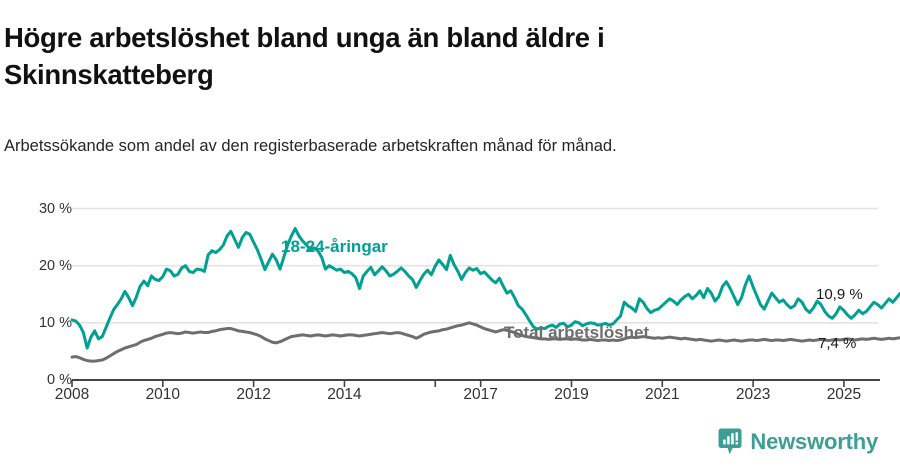 The width and height of the screenshot is (900, 474). What do you see at coordinates (163, 394) in the screenshot?
I see `x-axis-tick-label: 2010` at bounding box center [163, 394].